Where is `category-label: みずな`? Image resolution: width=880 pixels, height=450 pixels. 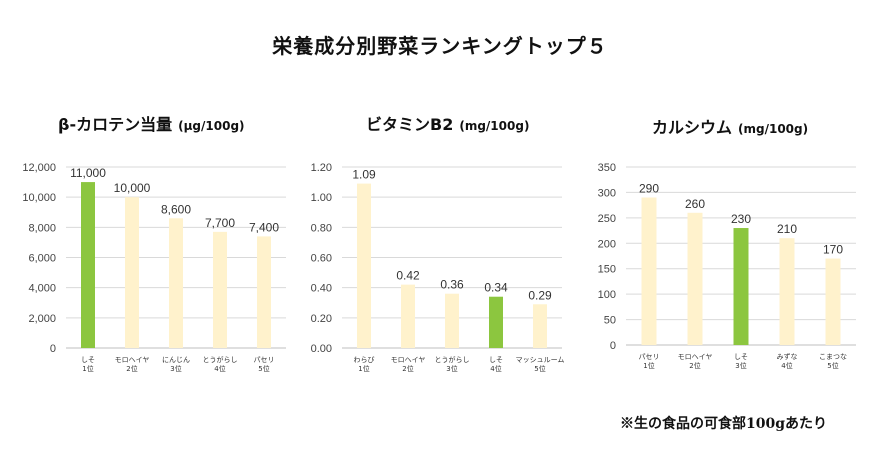
category-label: みずな is located at coordinates (787, 356).